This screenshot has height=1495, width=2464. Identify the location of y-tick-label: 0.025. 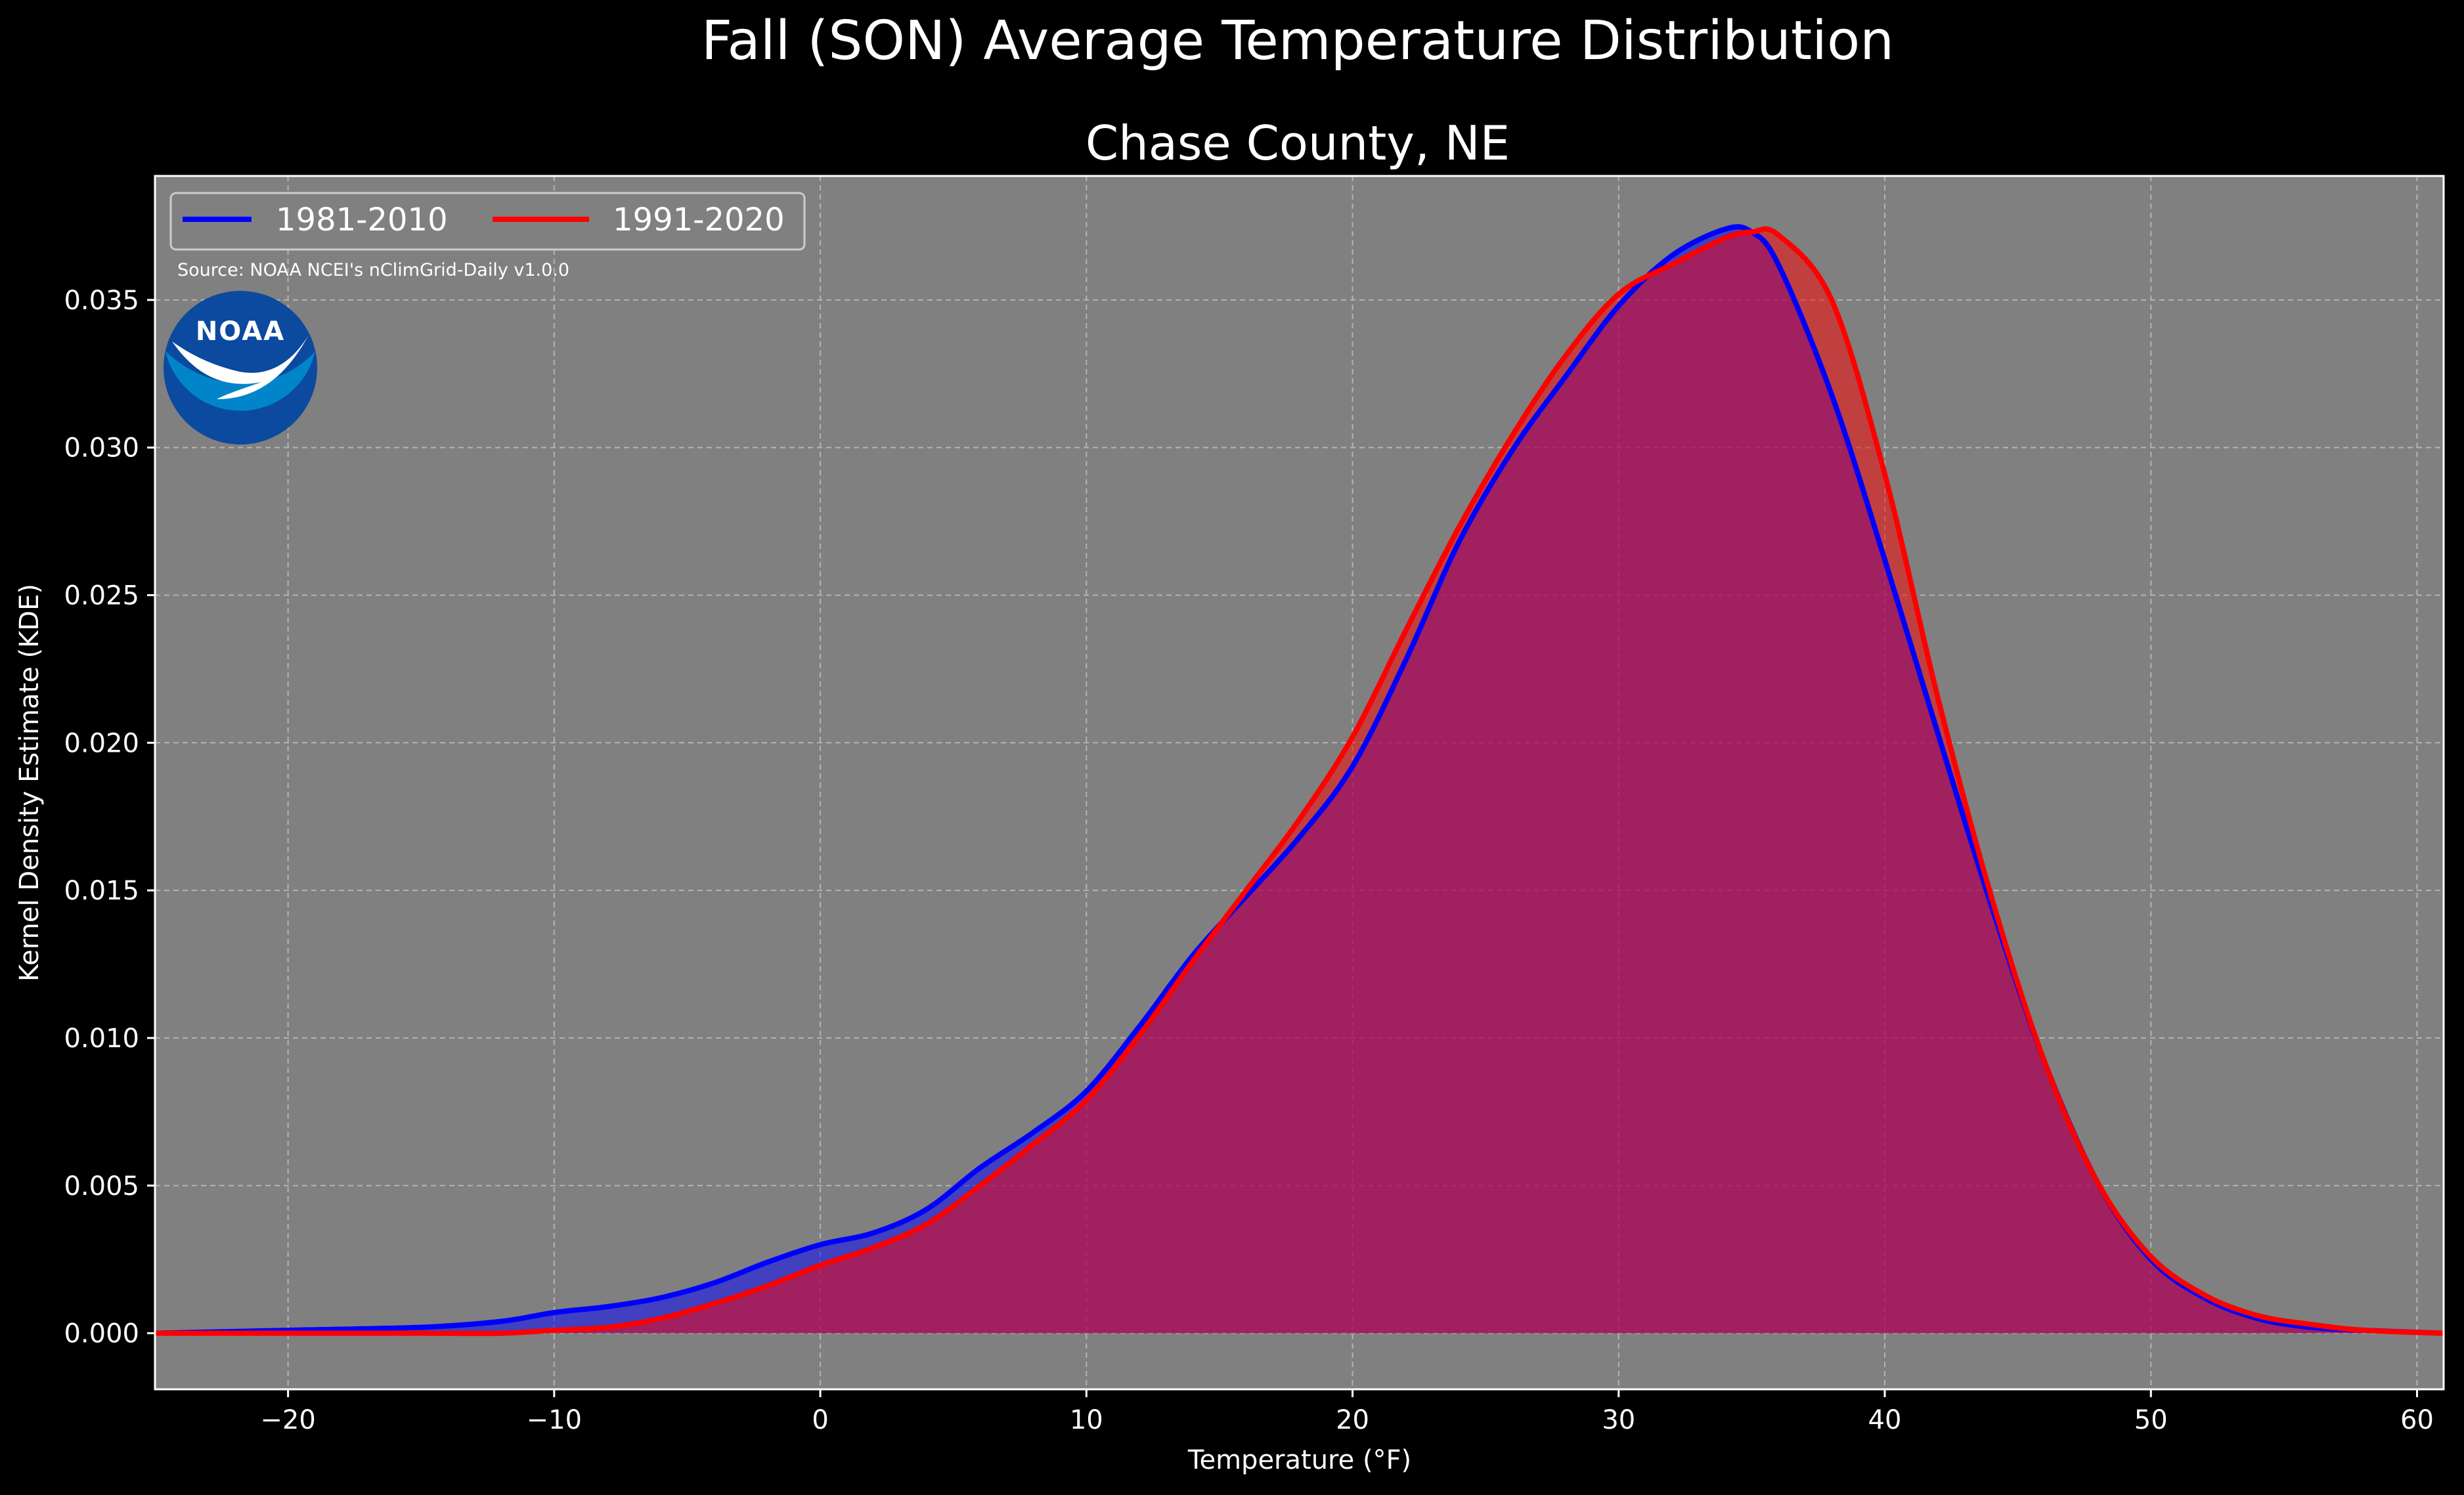
(101, 595).